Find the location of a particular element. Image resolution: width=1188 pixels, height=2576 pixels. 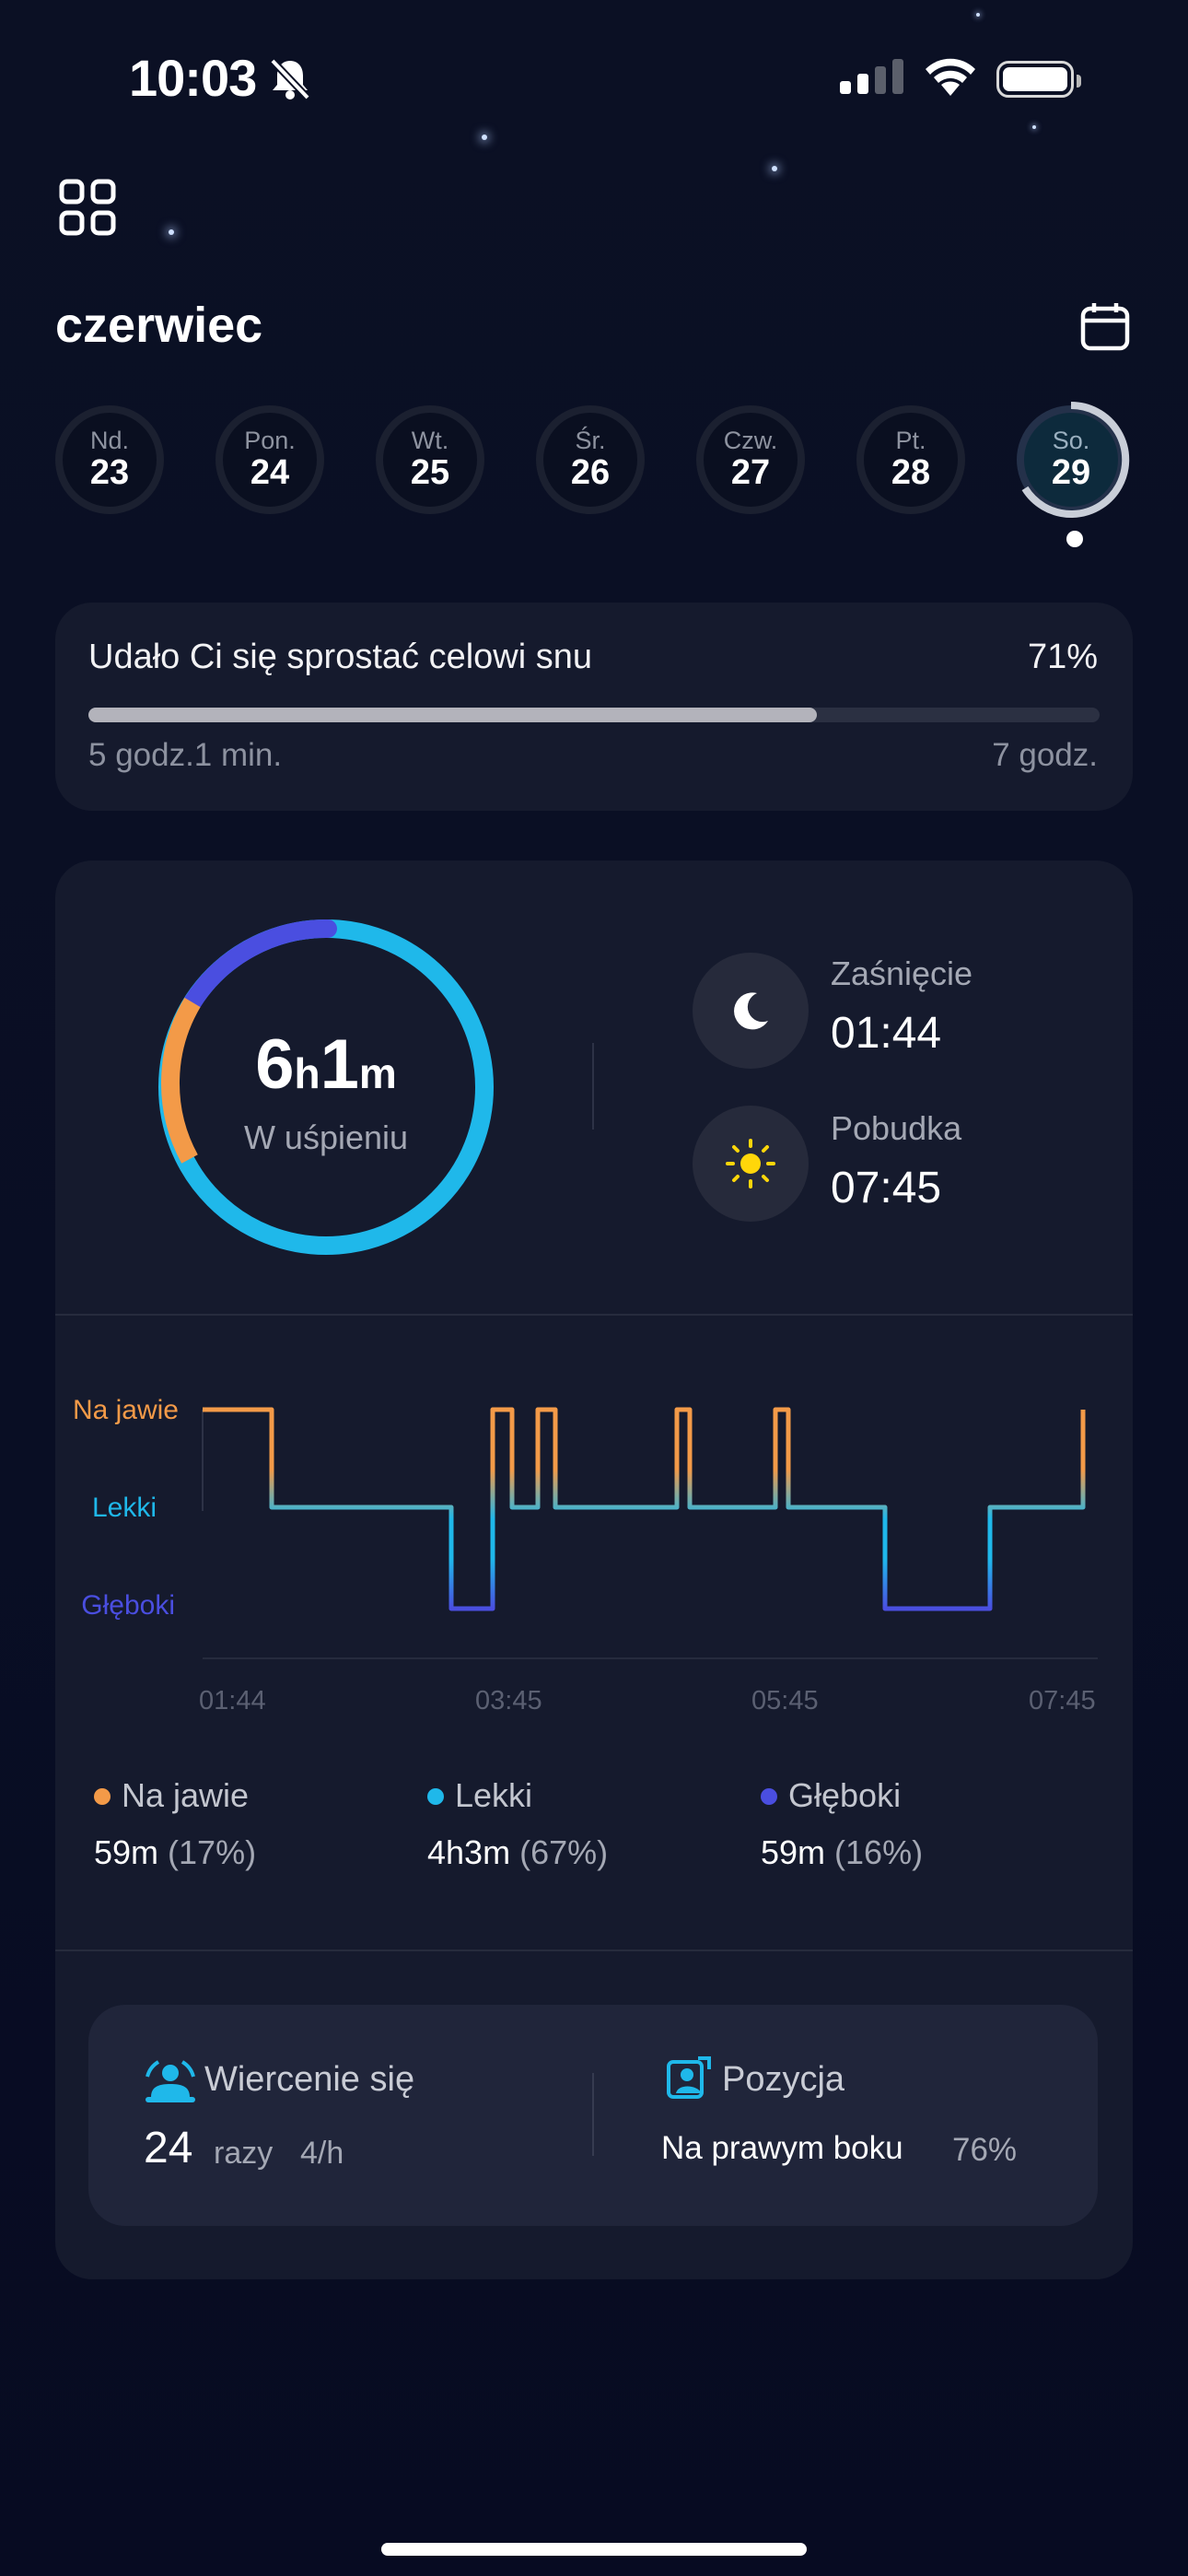

asleep-label: W uśpieniu is located at coordinates (326, 1137).